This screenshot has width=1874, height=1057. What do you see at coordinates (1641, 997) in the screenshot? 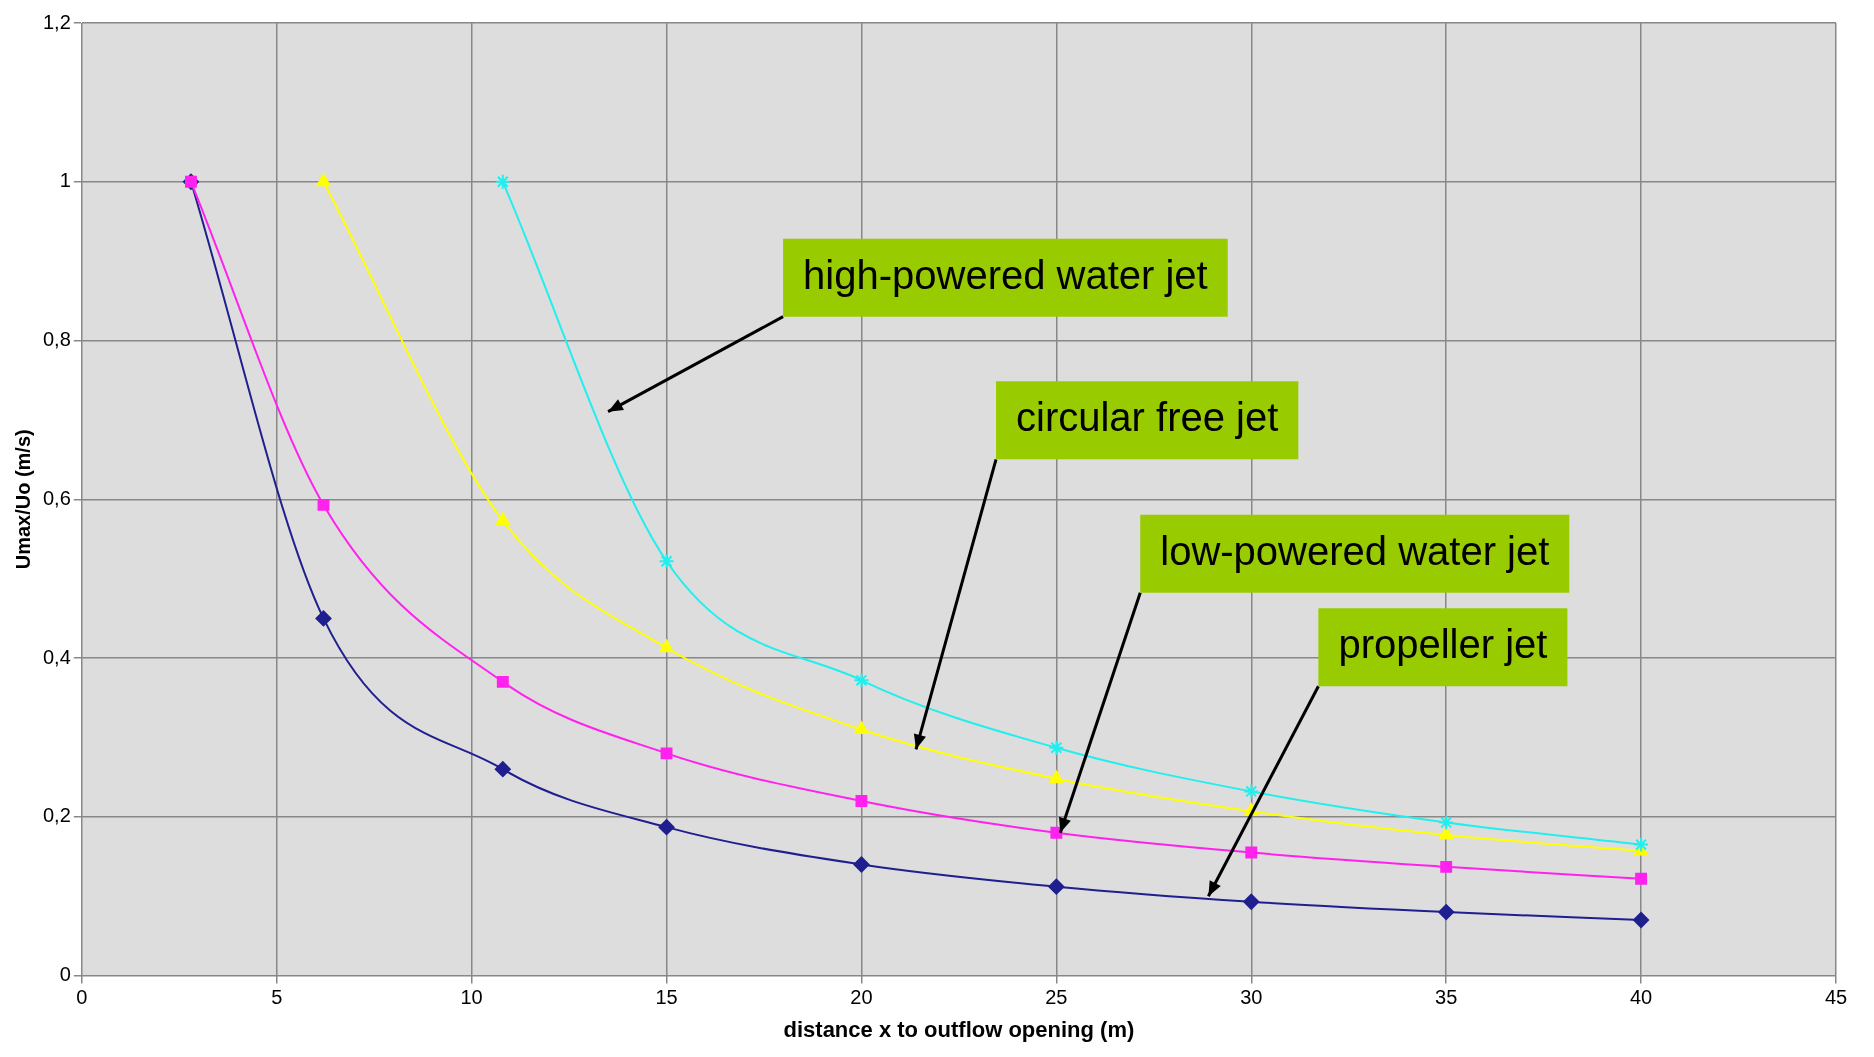
I see `x-tick-label: 40` at bounding box center [1641, 997].